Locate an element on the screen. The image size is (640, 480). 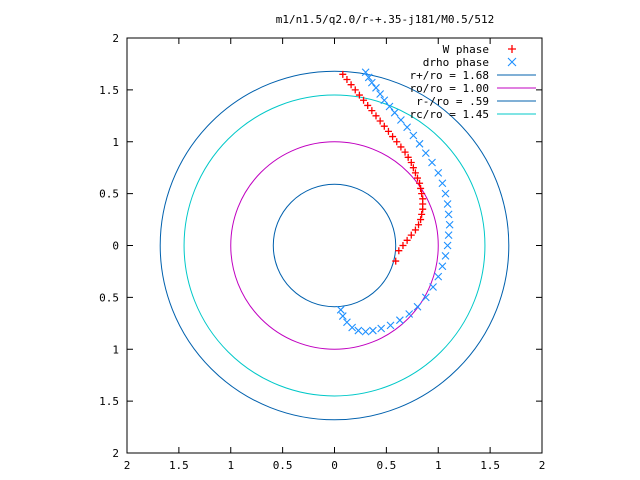
legend-entry: ro/ro = 1.00 is located at coordinates (473, 88).